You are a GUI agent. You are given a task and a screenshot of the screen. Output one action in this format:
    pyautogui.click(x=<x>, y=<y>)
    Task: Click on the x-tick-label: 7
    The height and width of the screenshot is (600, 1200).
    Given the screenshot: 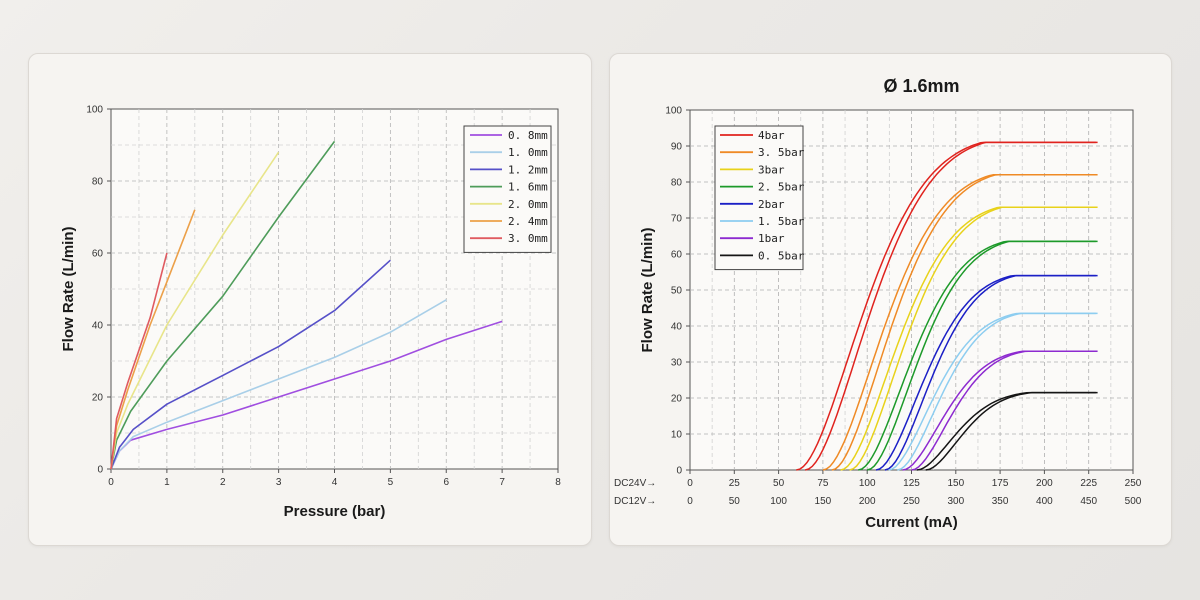 What is the action you would take?
    pyautogui.click(x=502, y=482)
    